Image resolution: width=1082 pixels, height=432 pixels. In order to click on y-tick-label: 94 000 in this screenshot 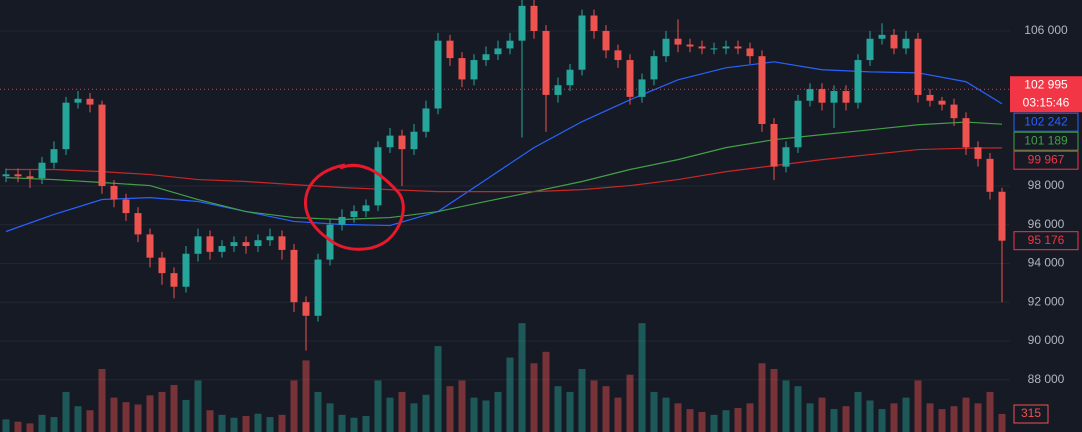, I will do `click(1046, 263)`.